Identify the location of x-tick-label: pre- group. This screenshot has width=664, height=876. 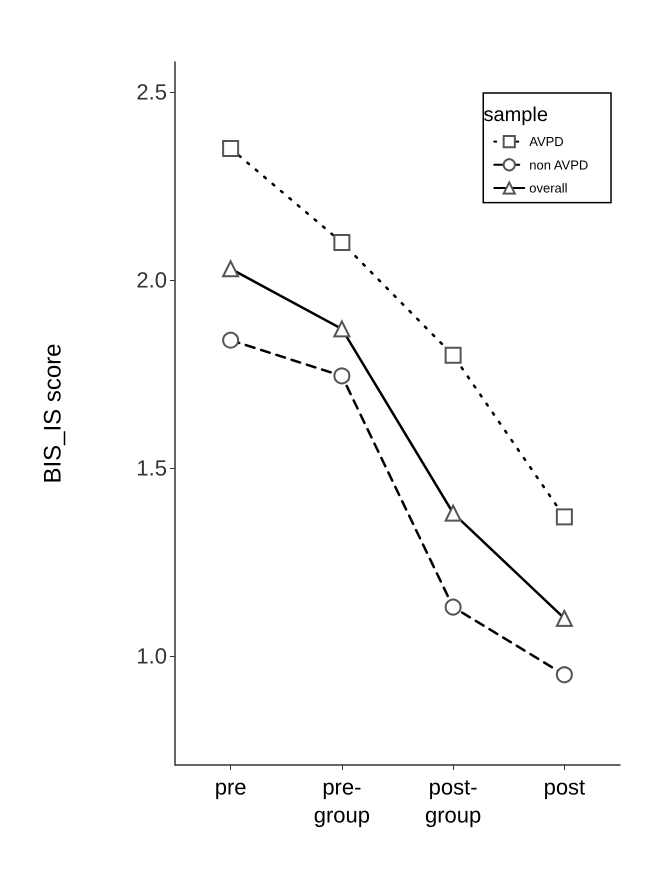
(342, 801).